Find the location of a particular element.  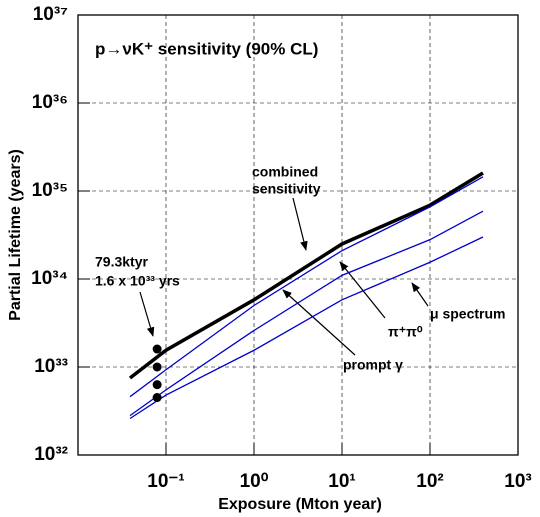

x-tick-label: 10³ is located at coordinates (517, 481).